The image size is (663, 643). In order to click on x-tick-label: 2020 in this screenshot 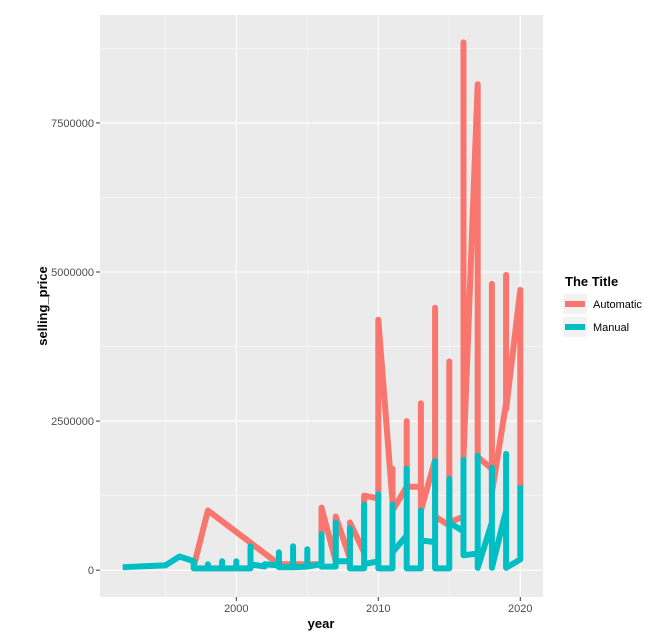, I will do `click(520, 609)`.